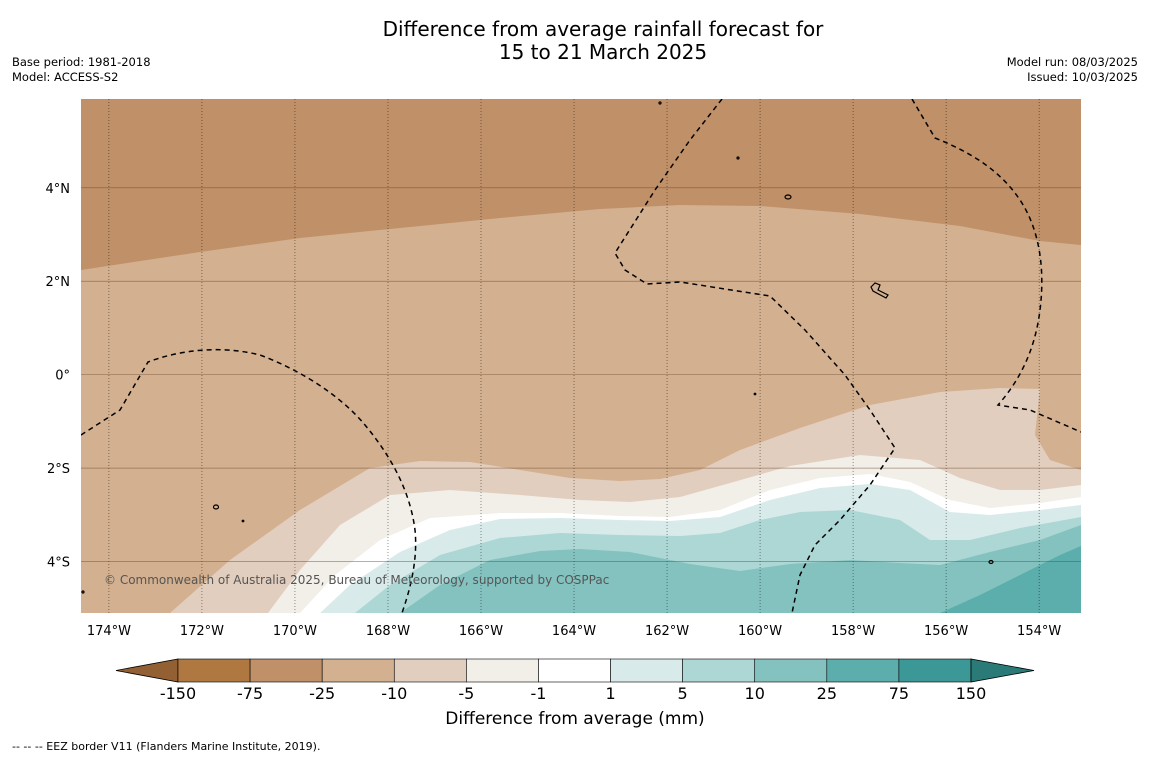 This screenshot has width=1150, height=758. Describe the element at coordinates (295, 631) in the screenshot. I see `longitude-tick-label: 170°W` at that location.